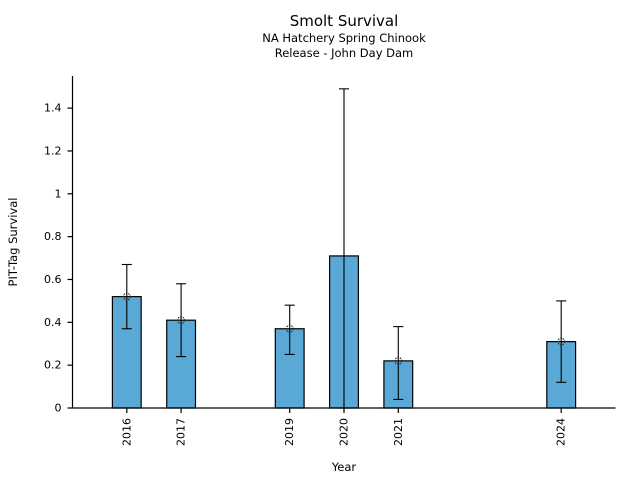 Image resolution: width=640 pixels, height=480 pixels. What do you see at coordinates (344, 467) in the screenshot?
I see `x-axis-label: Year` at bounding box center [344, 467].